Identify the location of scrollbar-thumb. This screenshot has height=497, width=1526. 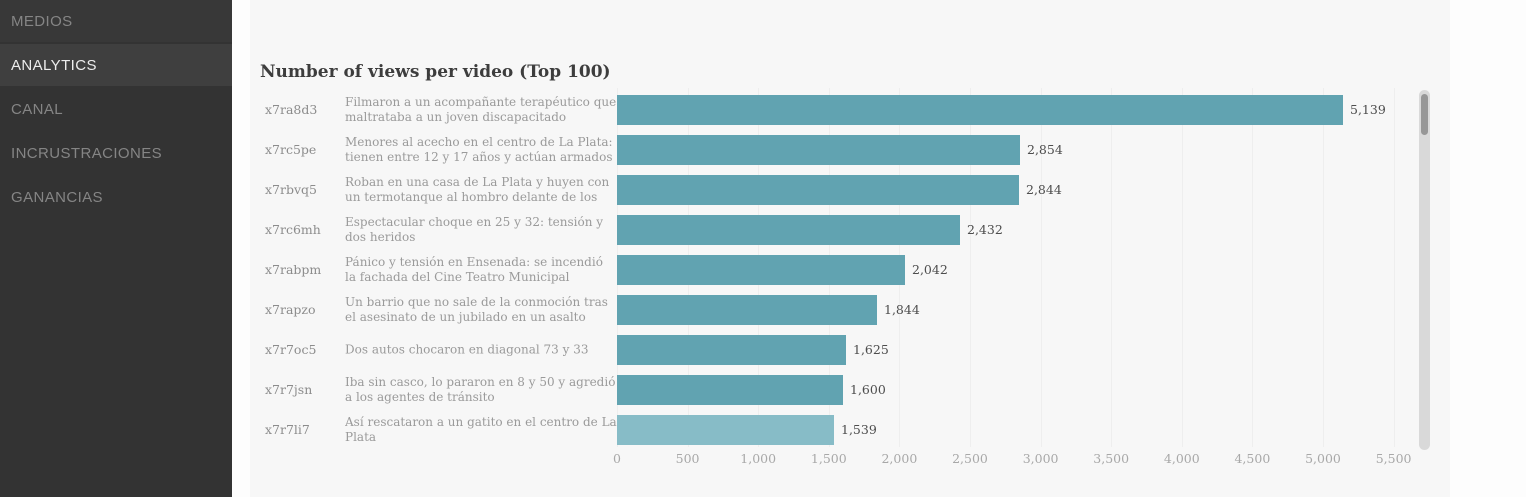
(1424, 114).